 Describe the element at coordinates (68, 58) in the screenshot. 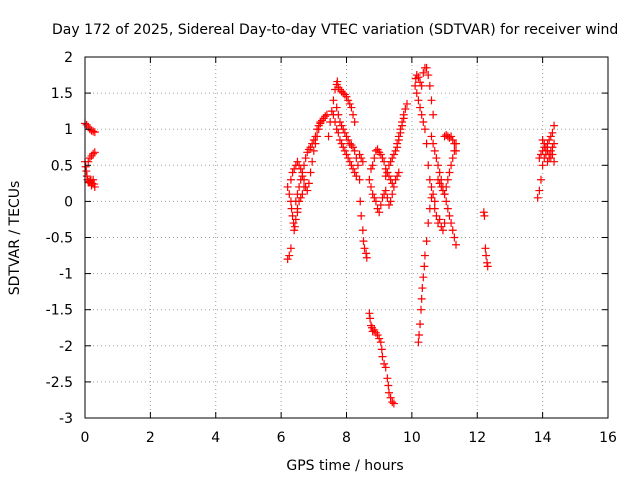

I see `y-tick-label: 2` at that location.